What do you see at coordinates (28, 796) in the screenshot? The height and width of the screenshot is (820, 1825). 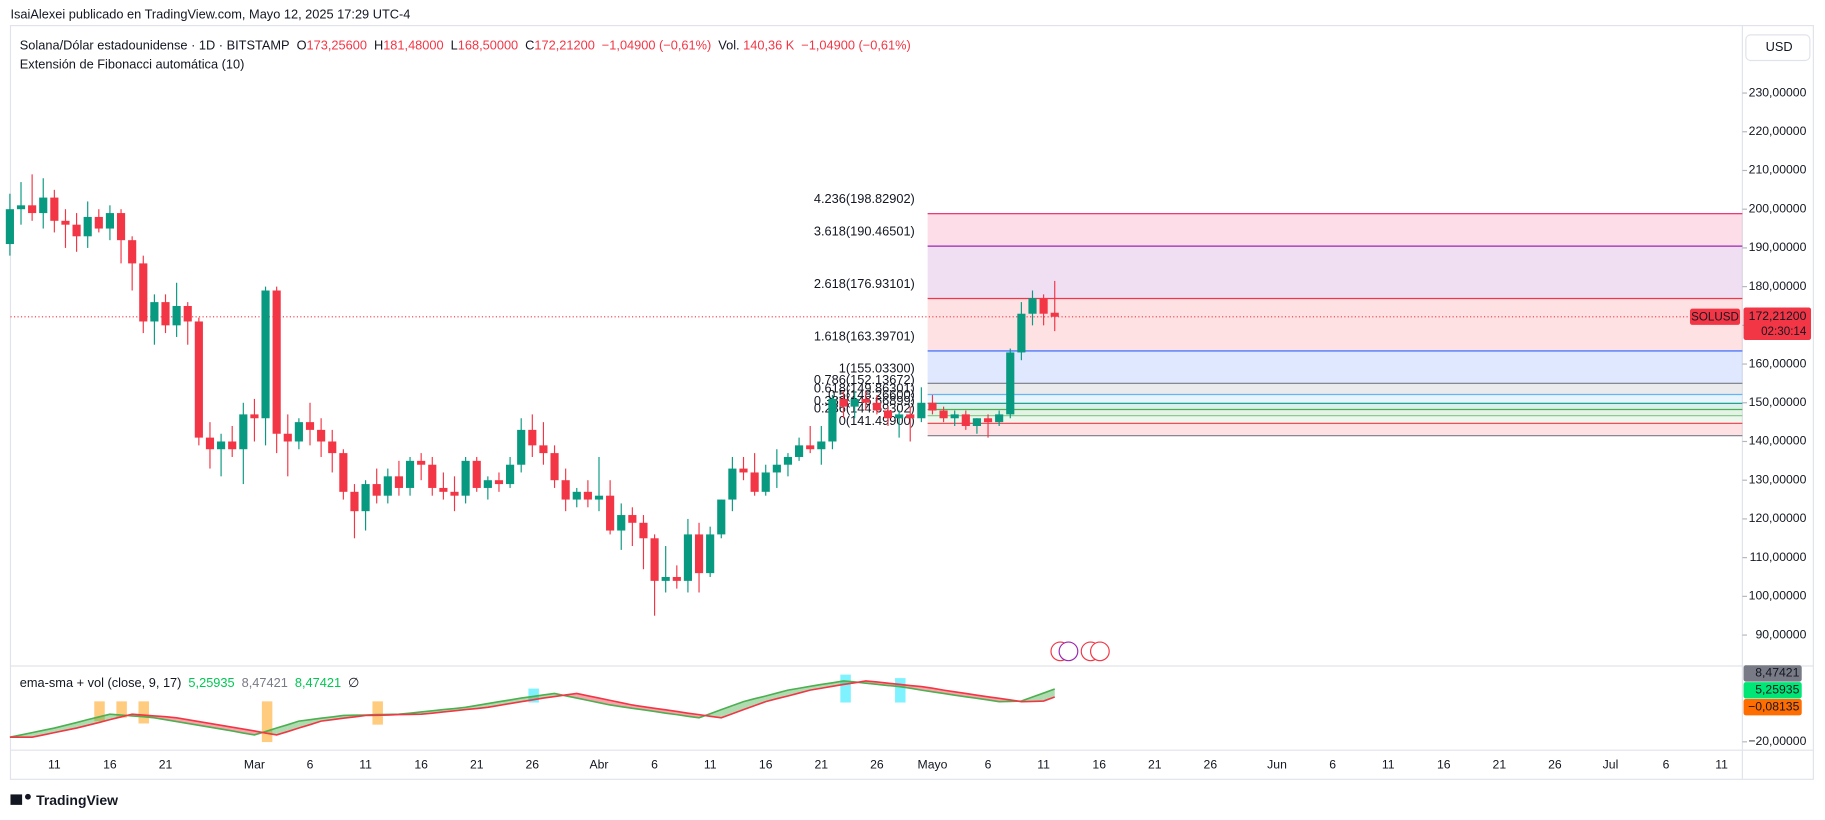 I see `logo-mark` at bounding box center [28, 796].